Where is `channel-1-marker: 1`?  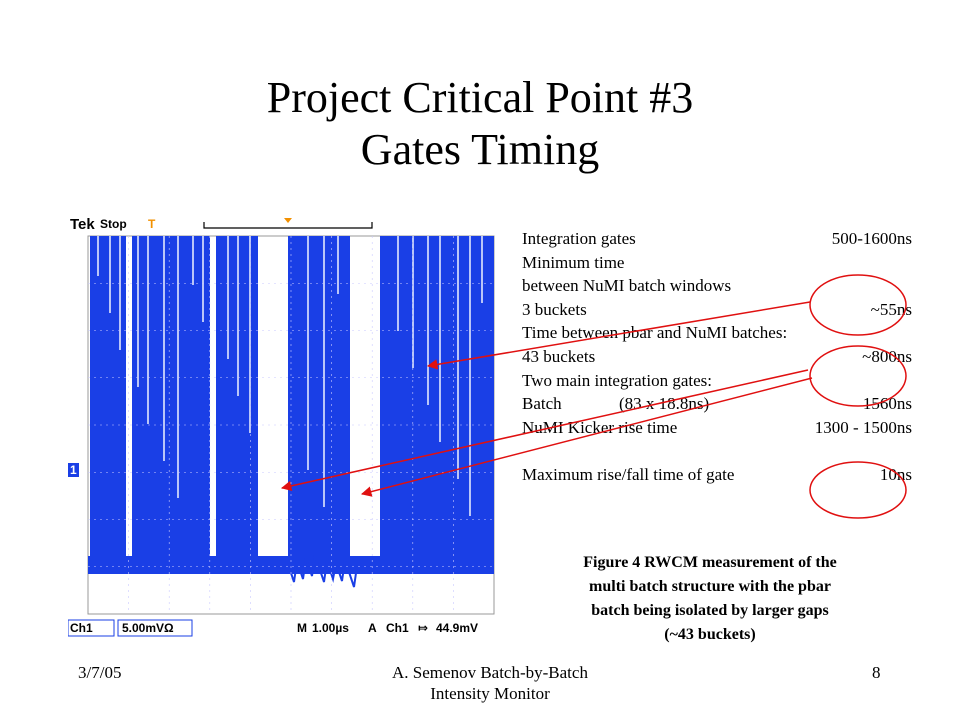 channel-1-marker: 1 is located at coordinates (73, 470).